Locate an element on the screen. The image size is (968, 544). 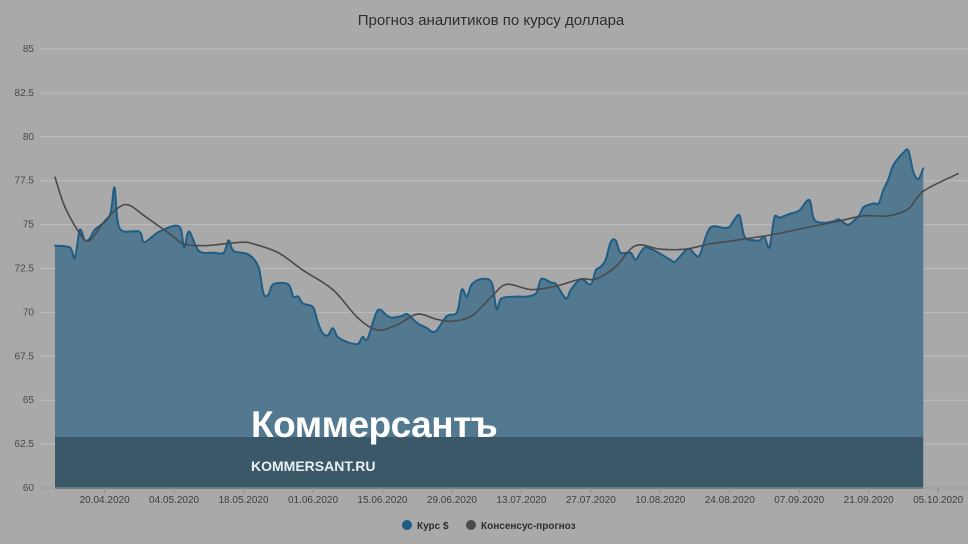
x-tick-label: 07.09.2020 is located at coordinates (799, 500).